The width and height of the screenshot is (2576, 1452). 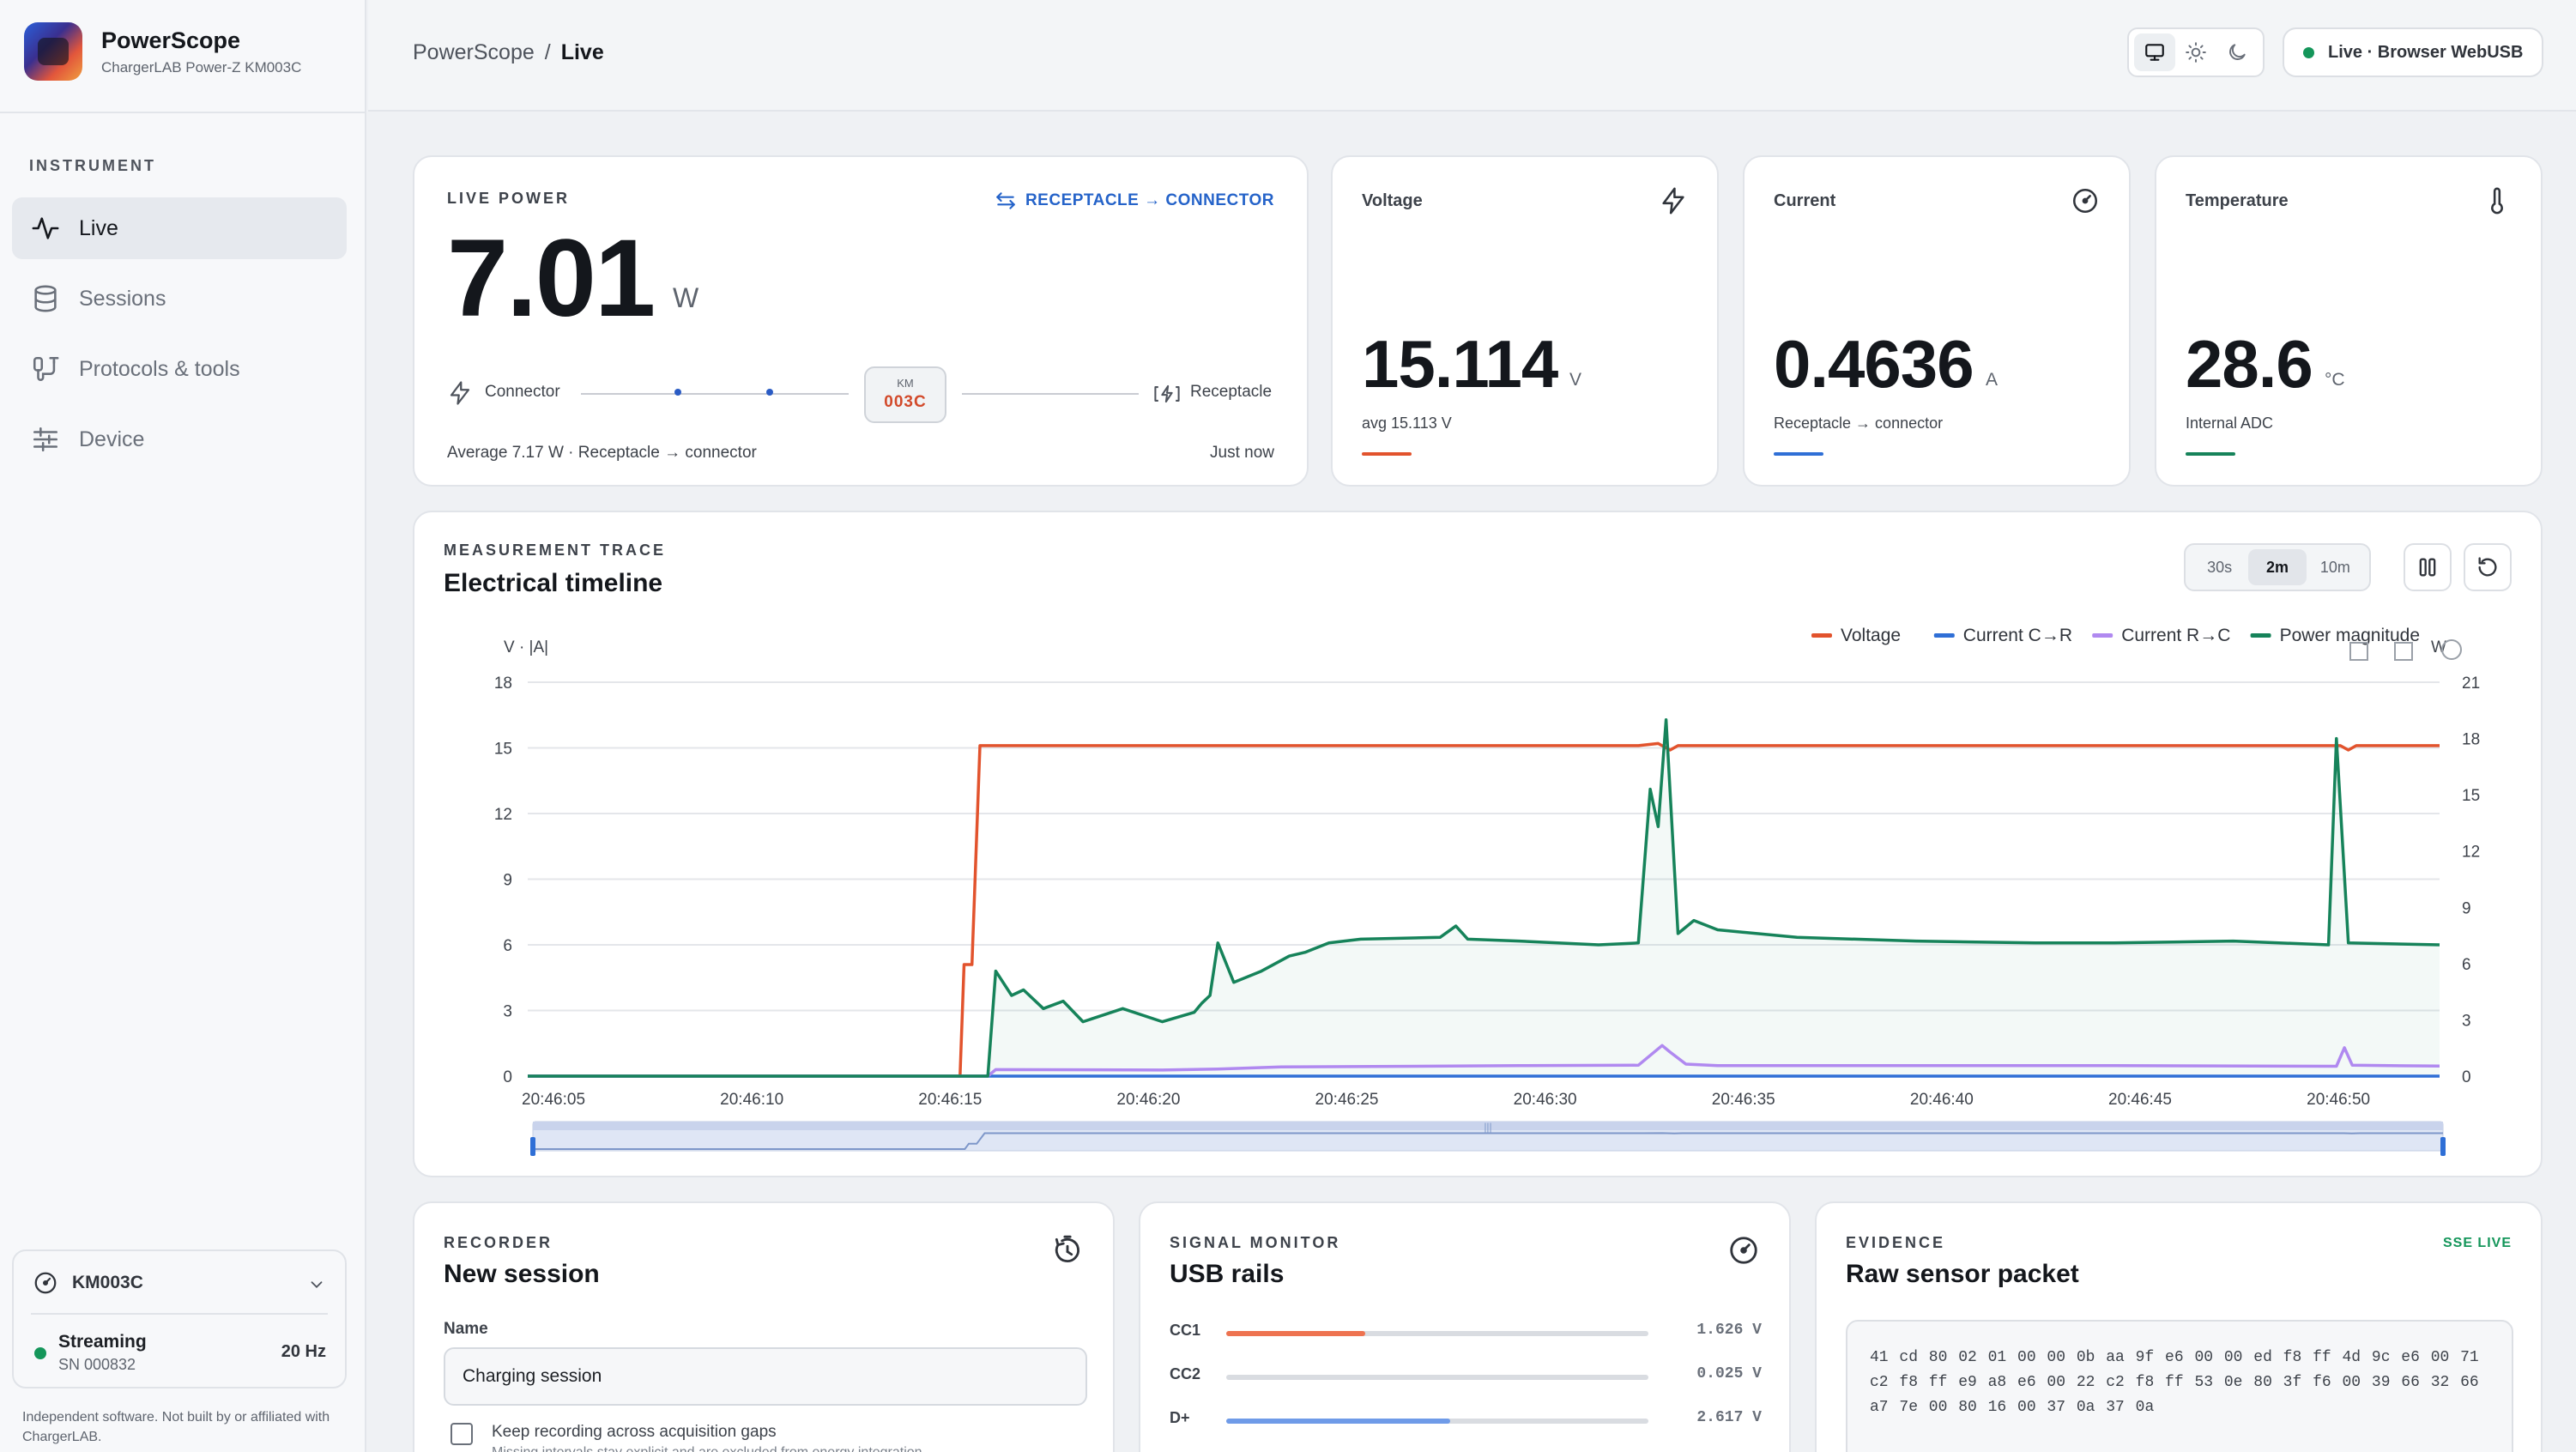 I want to click on sidebar-item-device: Device, so click(x=179, y=439).